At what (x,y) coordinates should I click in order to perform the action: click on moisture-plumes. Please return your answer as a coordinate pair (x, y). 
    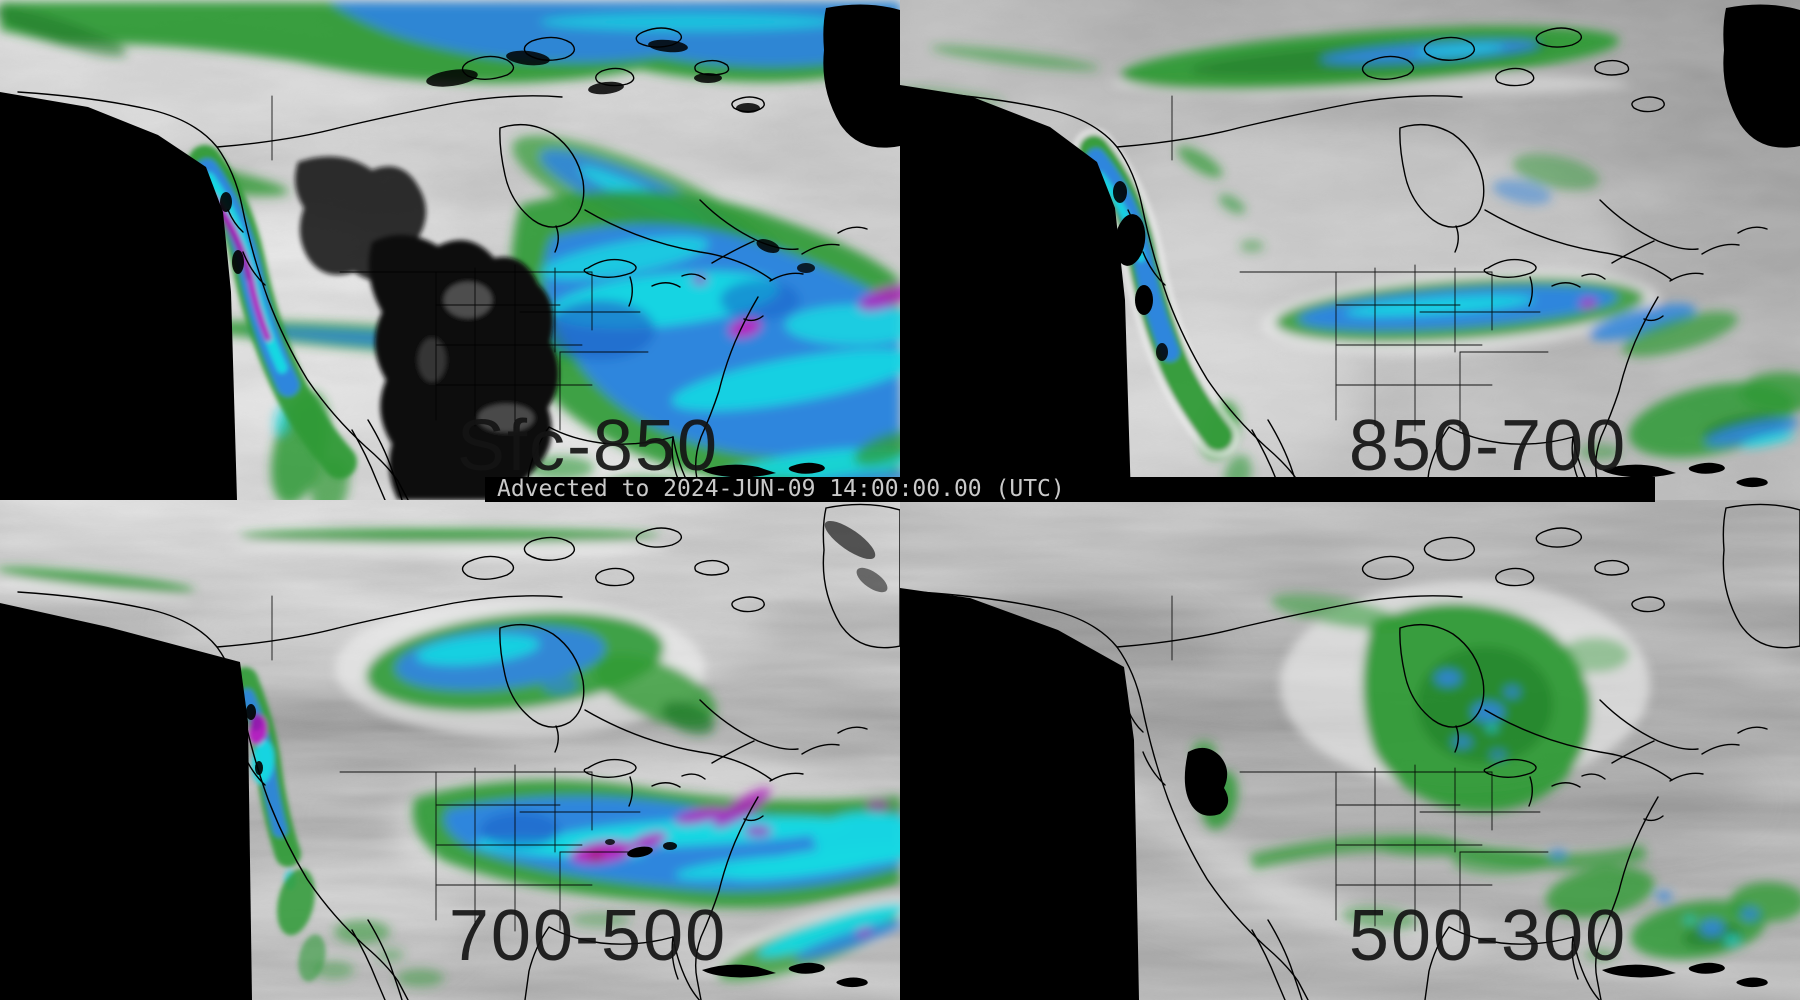
    Looking at the image, I should click on (1496, 770).